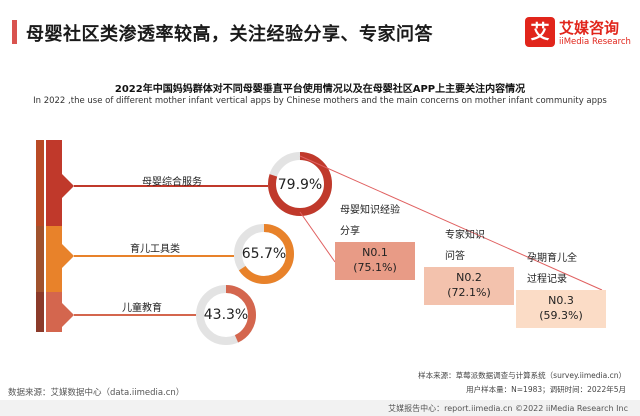 Image resolution: width=640 pixels, height=416 pixels. I want to click on ring-value-2: 65.7%, so click(264, 254).